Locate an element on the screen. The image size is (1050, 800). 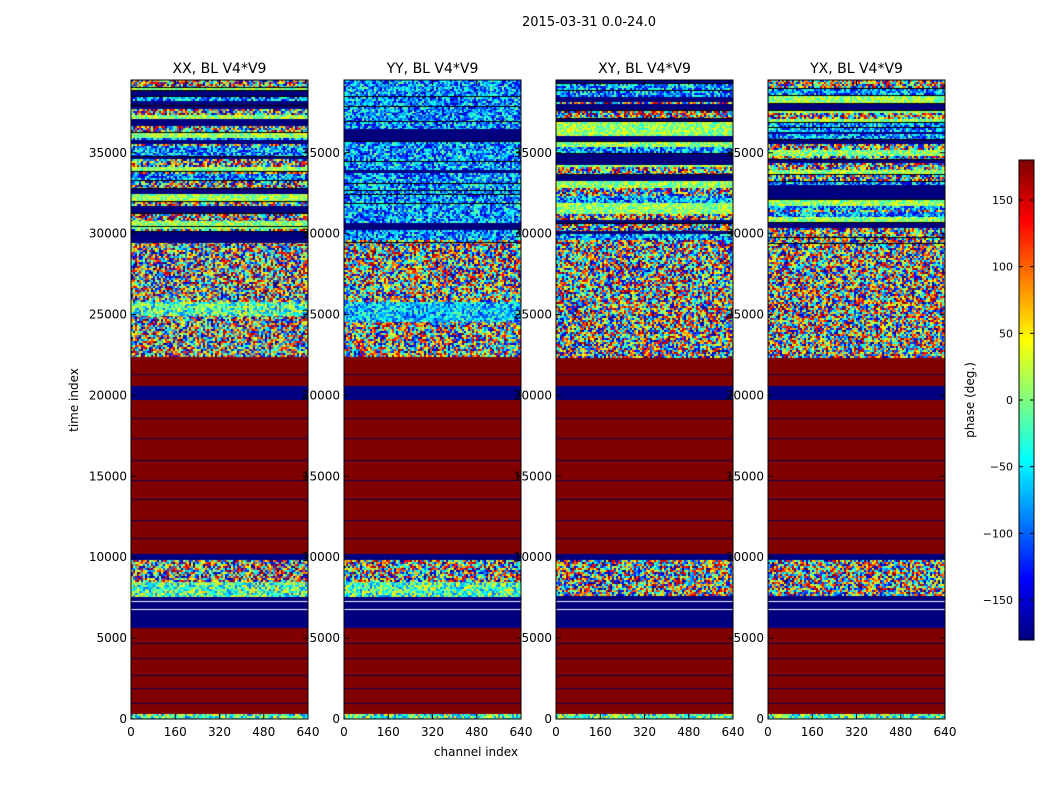
panel-title: YX, BL V4*V9 is located at coordinates (856, 69).